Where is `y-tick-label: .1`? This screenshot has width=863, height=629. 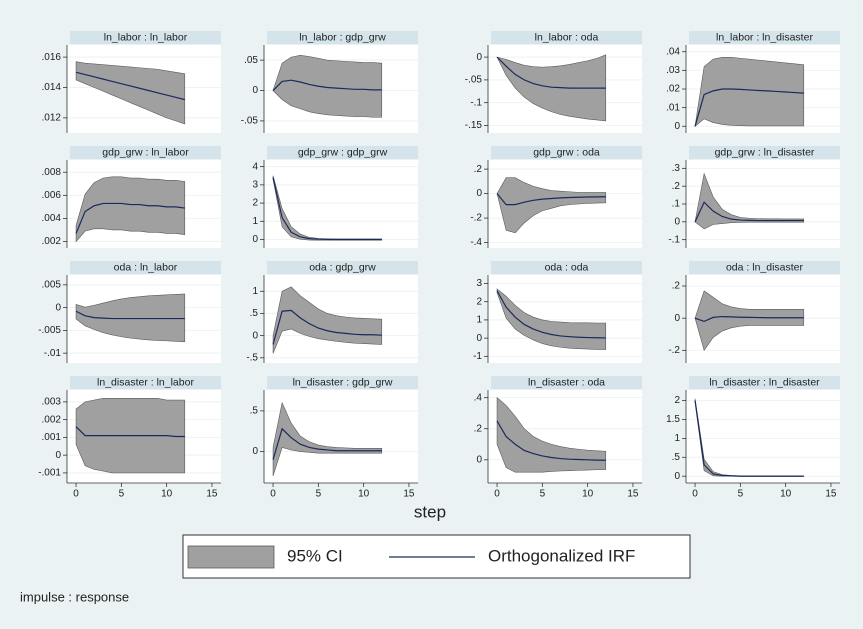 y-tick-label: .1 is located at coordinates (676, 204).